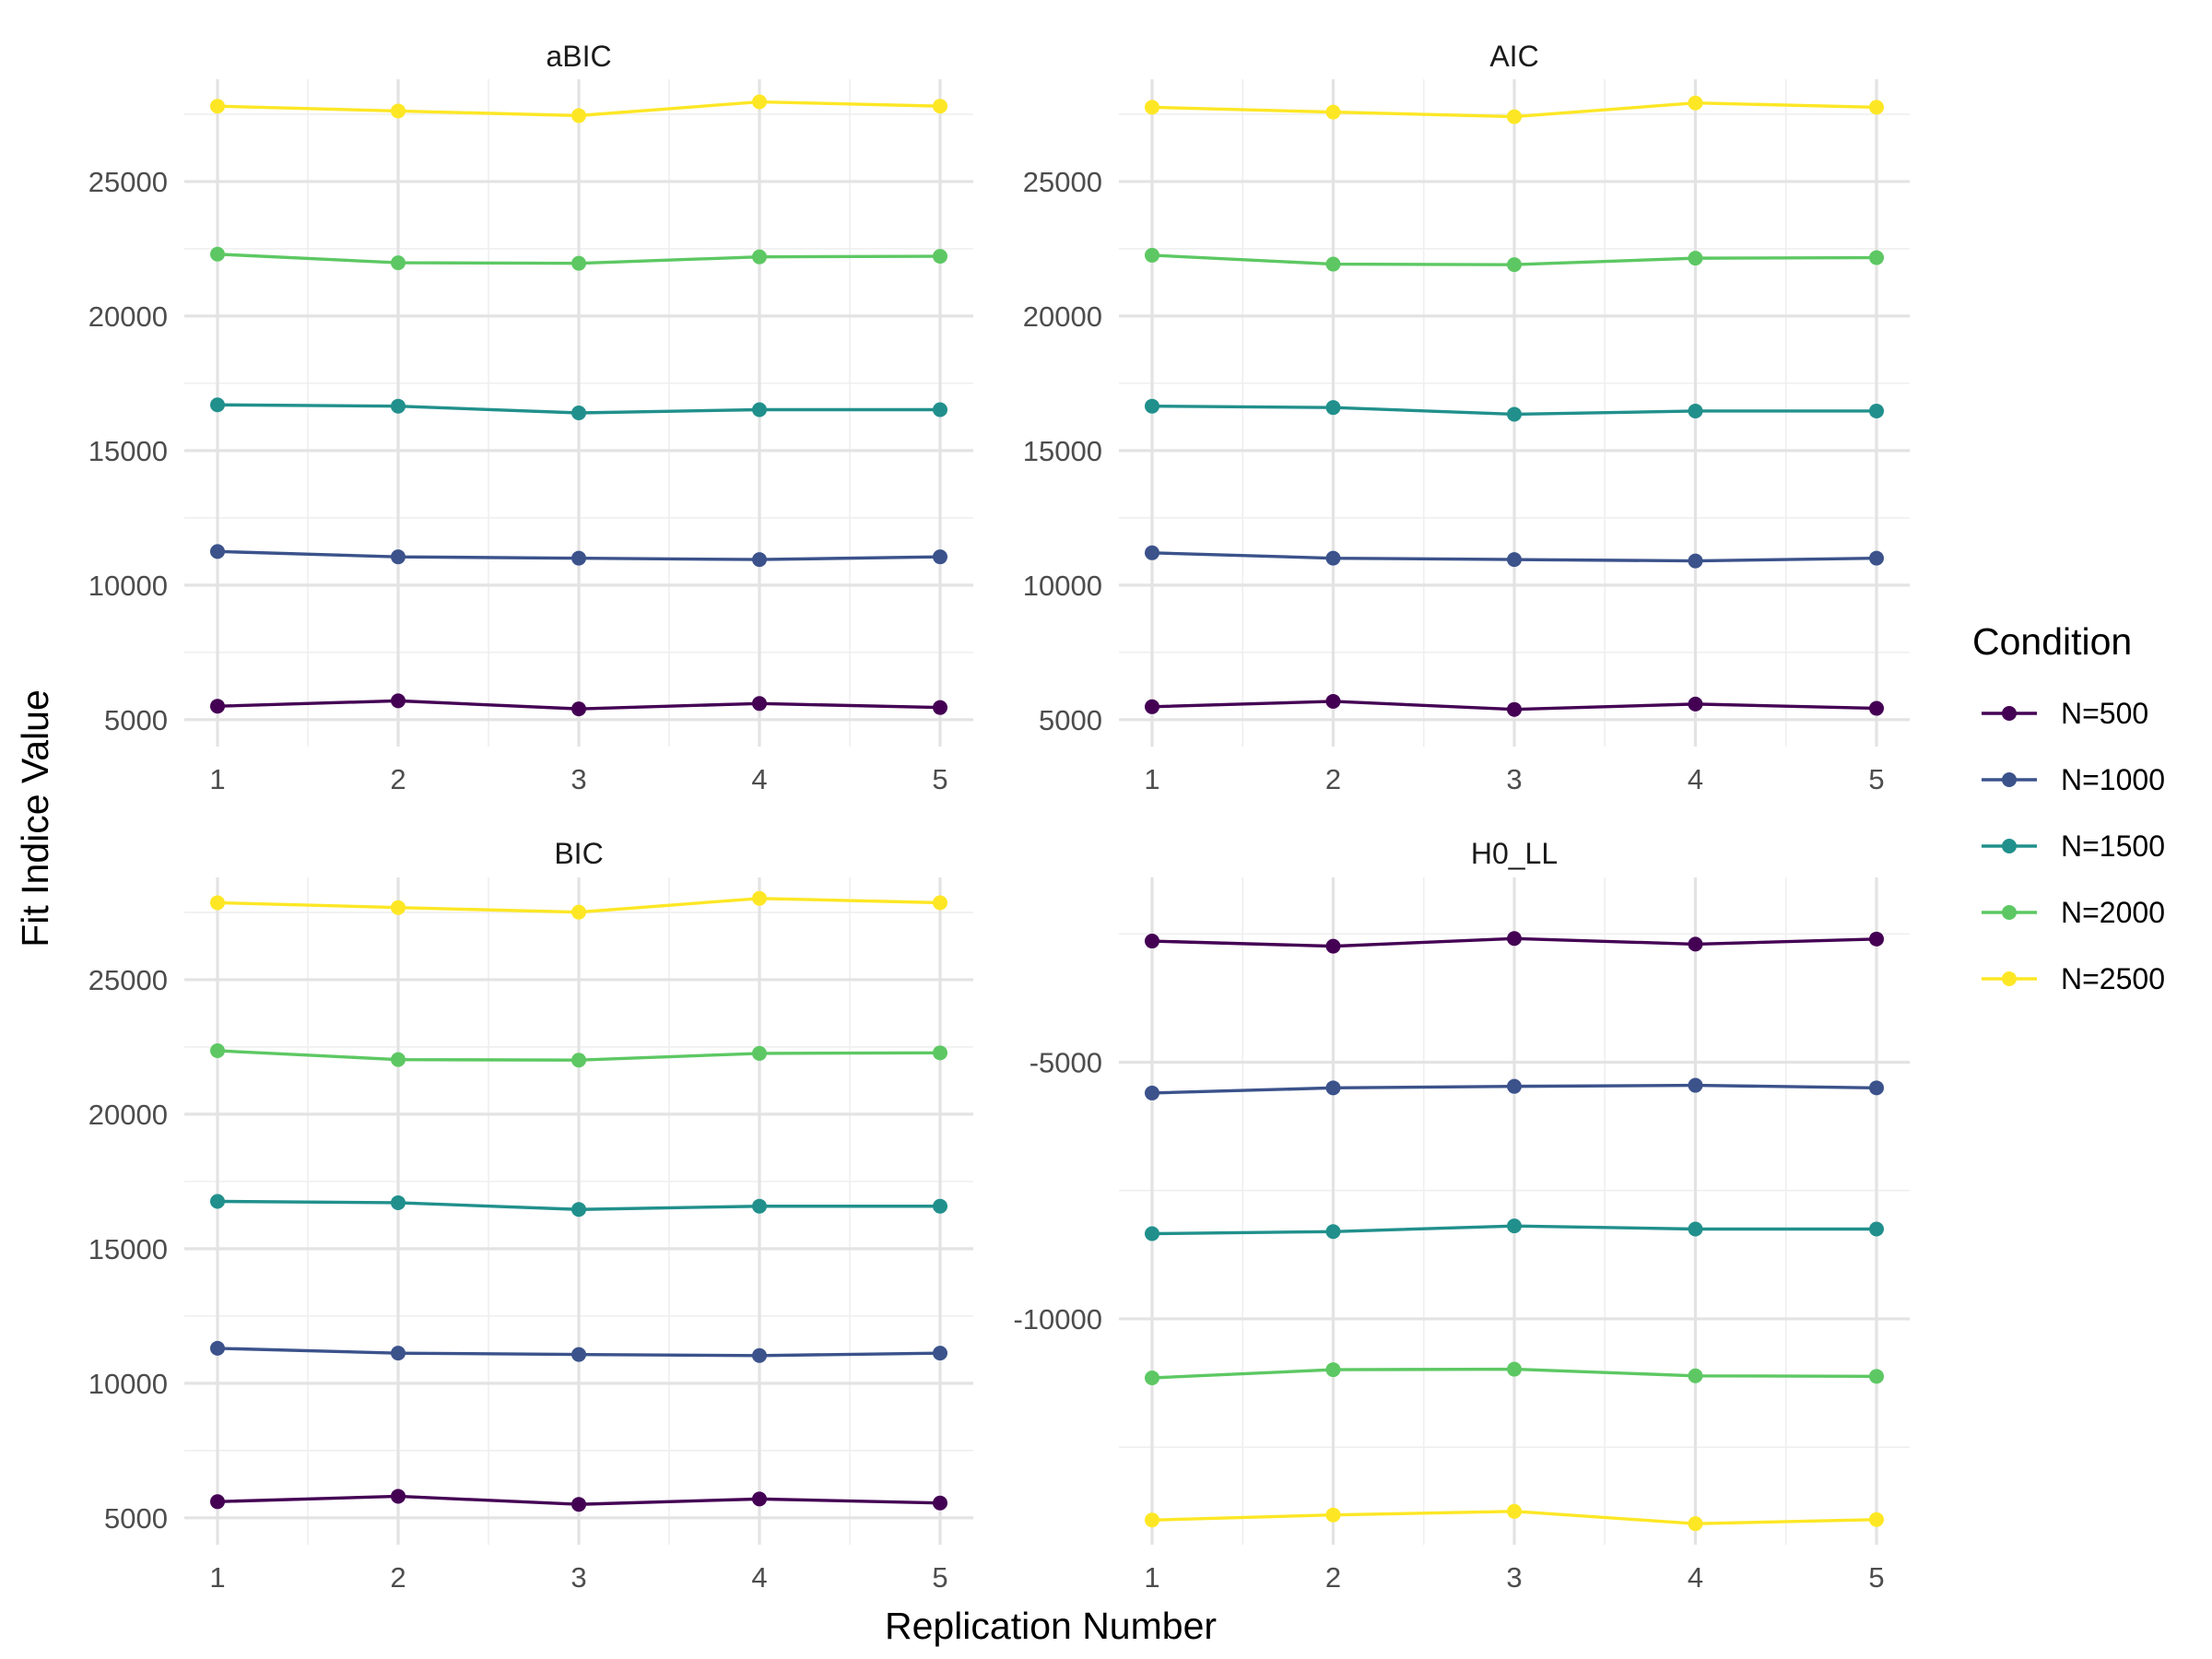 The width and height of the screenshot is (2212, 1659). I want to click on panel-title: aBIC, so click(578, 56).